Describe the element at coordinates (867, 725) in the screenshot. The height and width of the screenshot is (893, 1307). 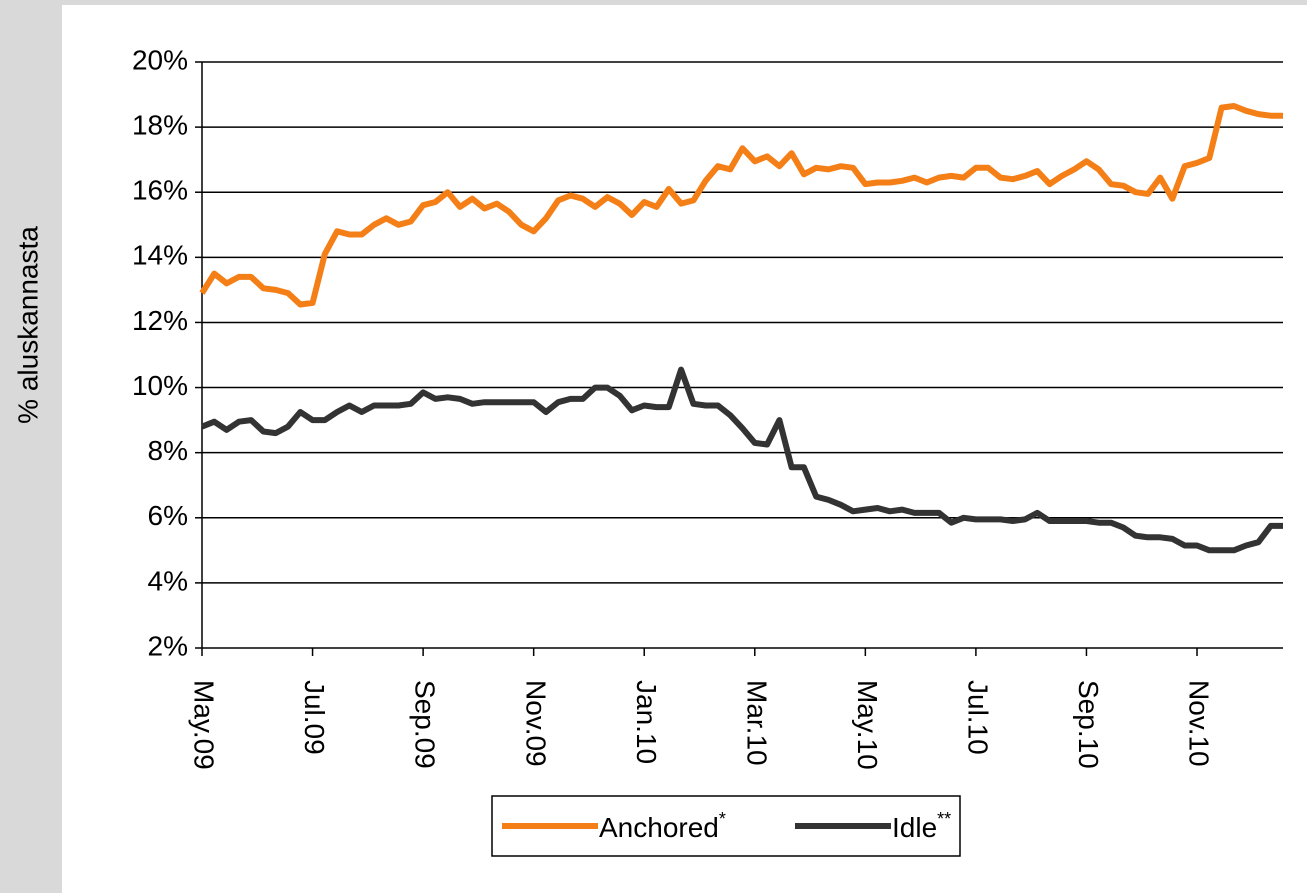
I see `x-tick-label: May.10` at that location.